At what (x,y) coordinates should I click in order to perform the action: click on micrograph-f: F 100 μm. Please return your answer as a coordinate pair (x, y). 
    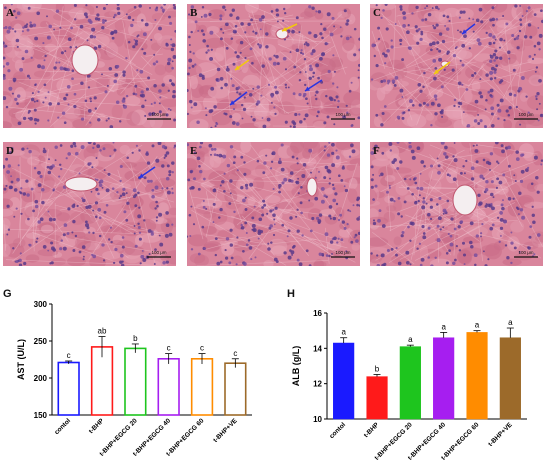
    Looking at the image, I should click on (456, 204).